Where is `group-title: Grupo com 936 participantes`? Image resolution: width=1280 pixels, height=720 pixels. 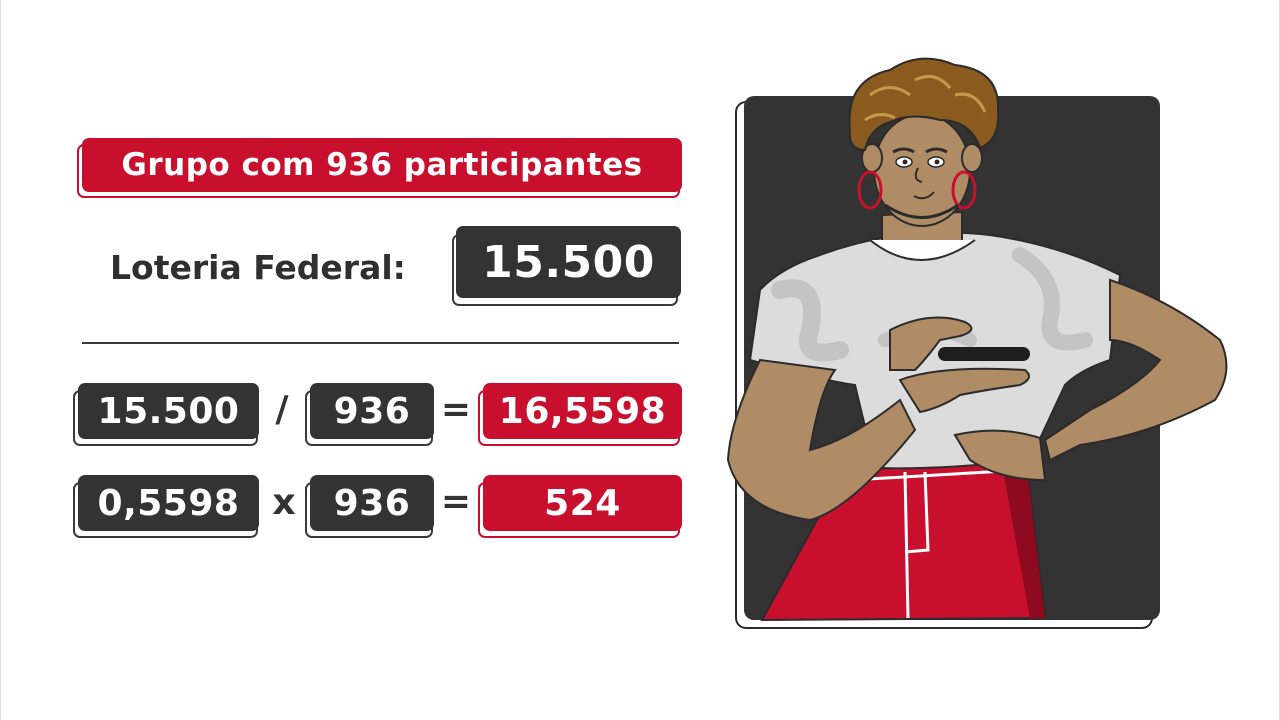 group-title: Grupo com 936 participantes is located at coordinates (382, 165).